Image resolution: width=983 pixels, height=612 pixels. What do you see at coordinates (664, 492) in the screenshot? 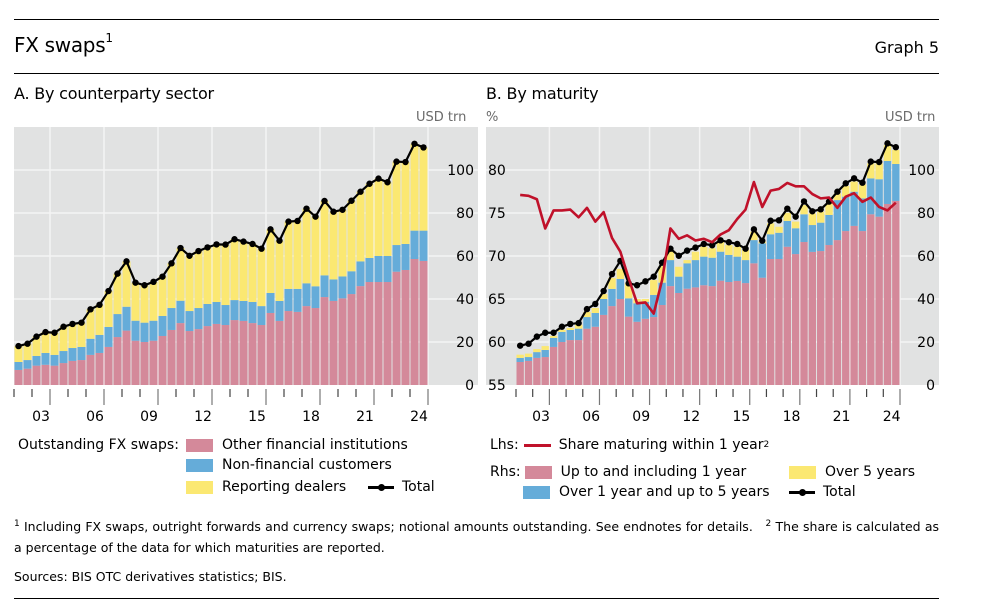
I see `legend-label: Over 1 year and up to 5 years` at bounding box center [664, 492].